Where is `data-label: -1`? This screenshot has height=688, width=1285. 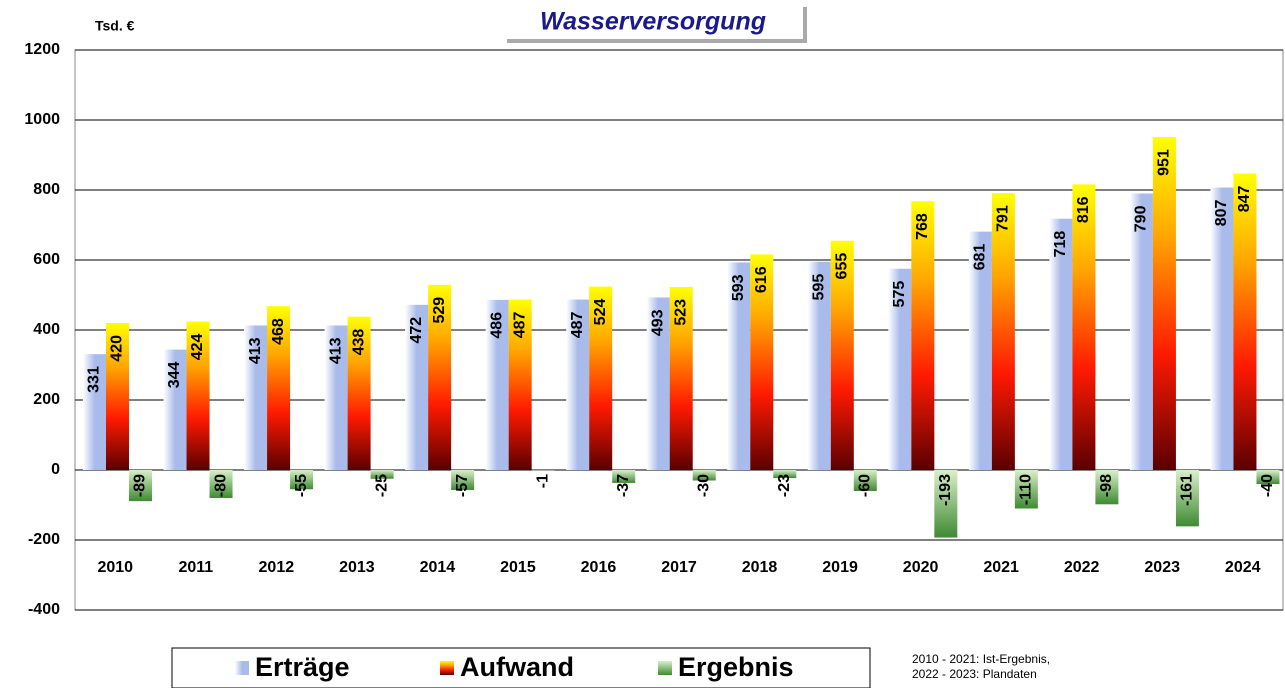
data-label: -1 is located at coordinates (542, 481).